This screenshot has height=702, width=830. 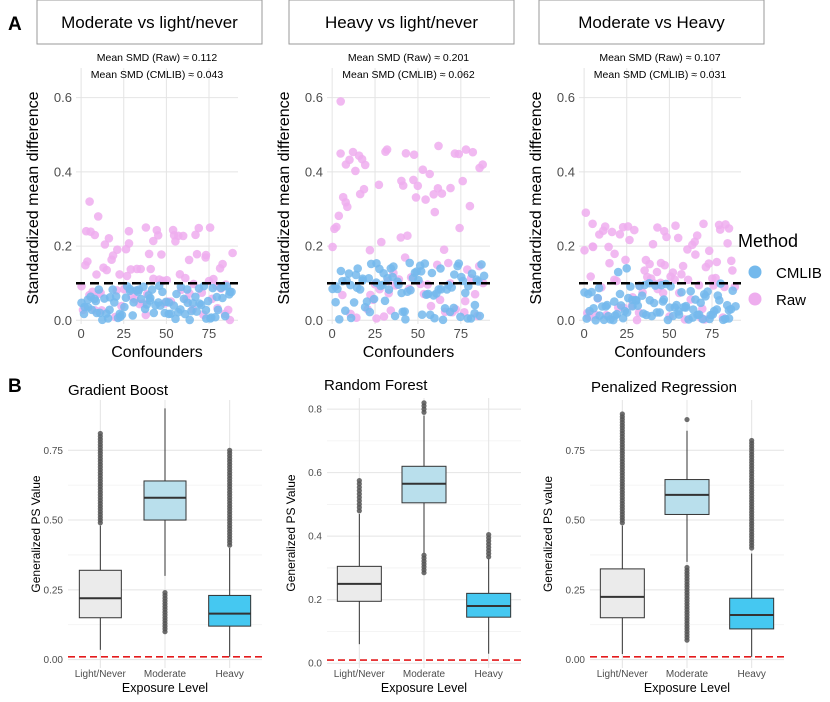 I want to click on x-axis-label: Exposure Level, so click(x=165, y=688).